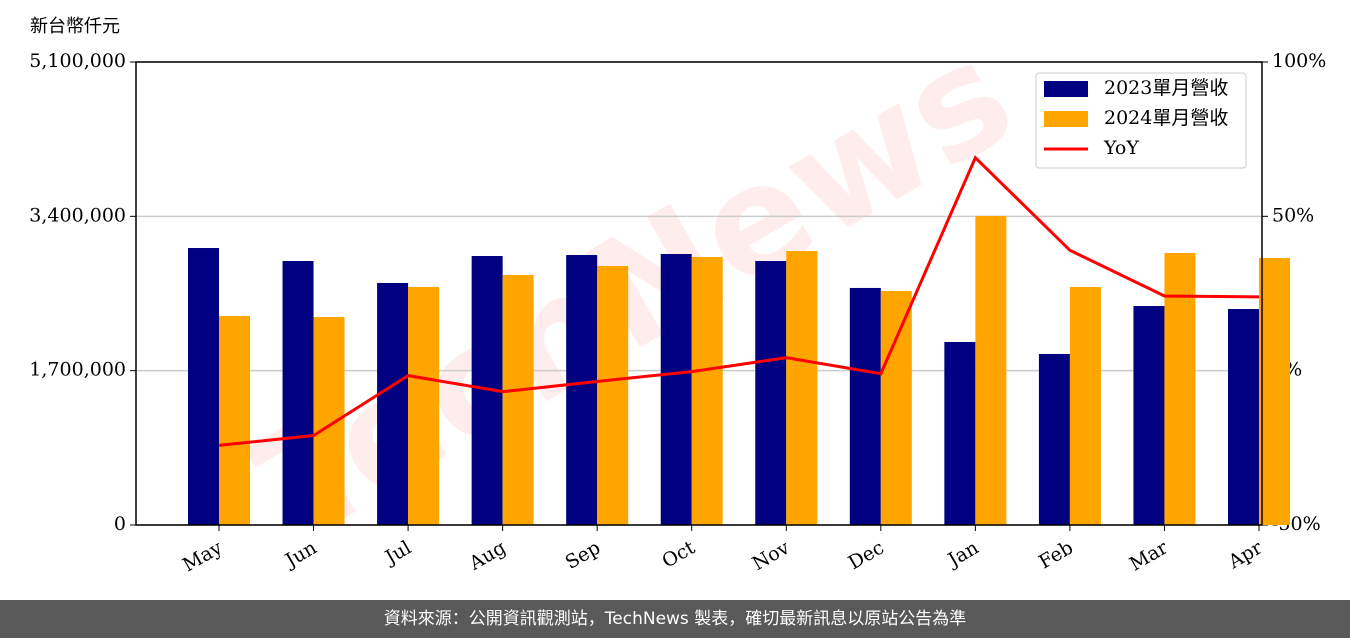  Describe the element at coordinates (202, 556) in the screenshot. I see `x-tick-label: May` at that location.